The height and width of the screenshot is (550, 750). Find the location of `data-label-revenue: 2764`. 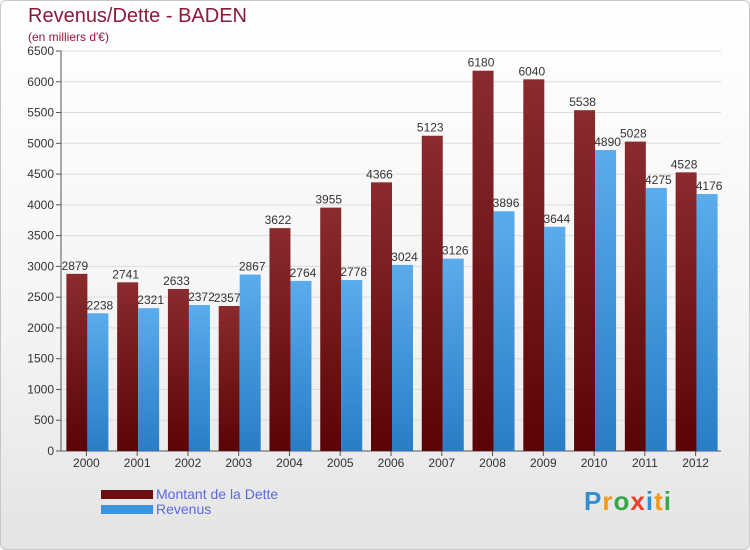

data-label-revenue: 2764 is located at coordinates (303, 273).